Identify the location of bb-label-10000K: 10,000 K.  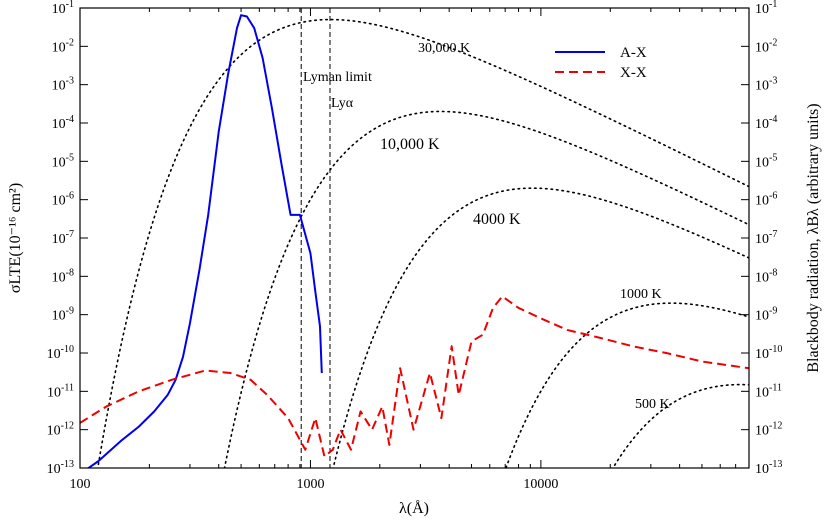
(410, 144).